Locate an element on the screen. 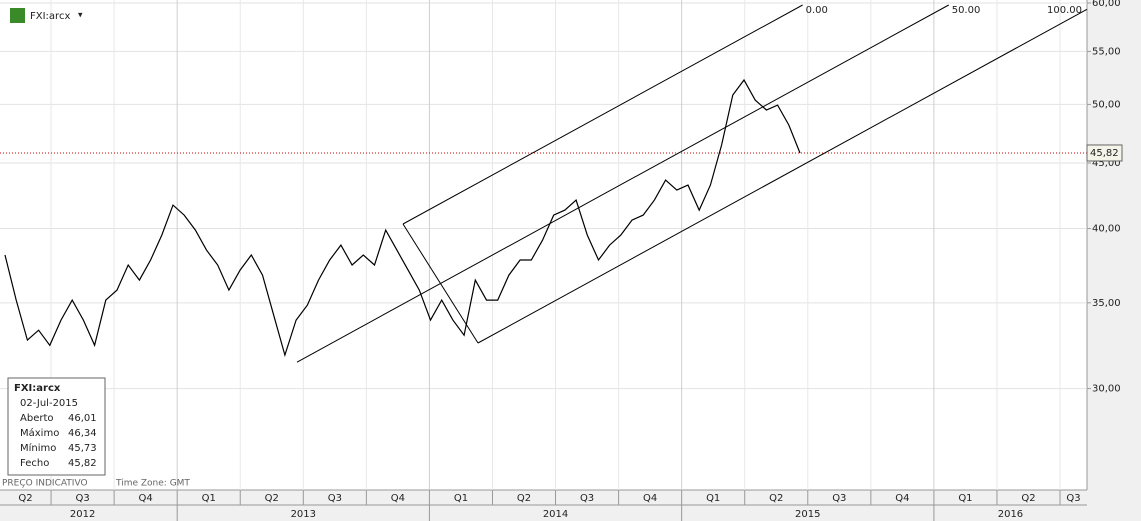  x-year-label: 2013 is located at coordinates (303, 514).